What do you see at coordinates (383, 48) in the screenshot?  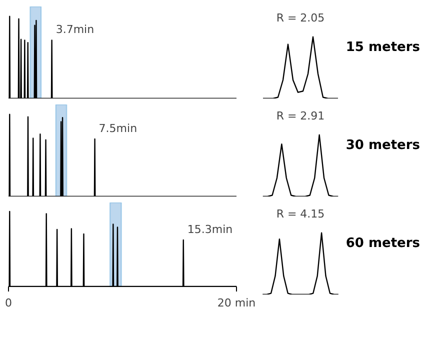 I see `text: 15 meters` at bounding box center [383, 48].